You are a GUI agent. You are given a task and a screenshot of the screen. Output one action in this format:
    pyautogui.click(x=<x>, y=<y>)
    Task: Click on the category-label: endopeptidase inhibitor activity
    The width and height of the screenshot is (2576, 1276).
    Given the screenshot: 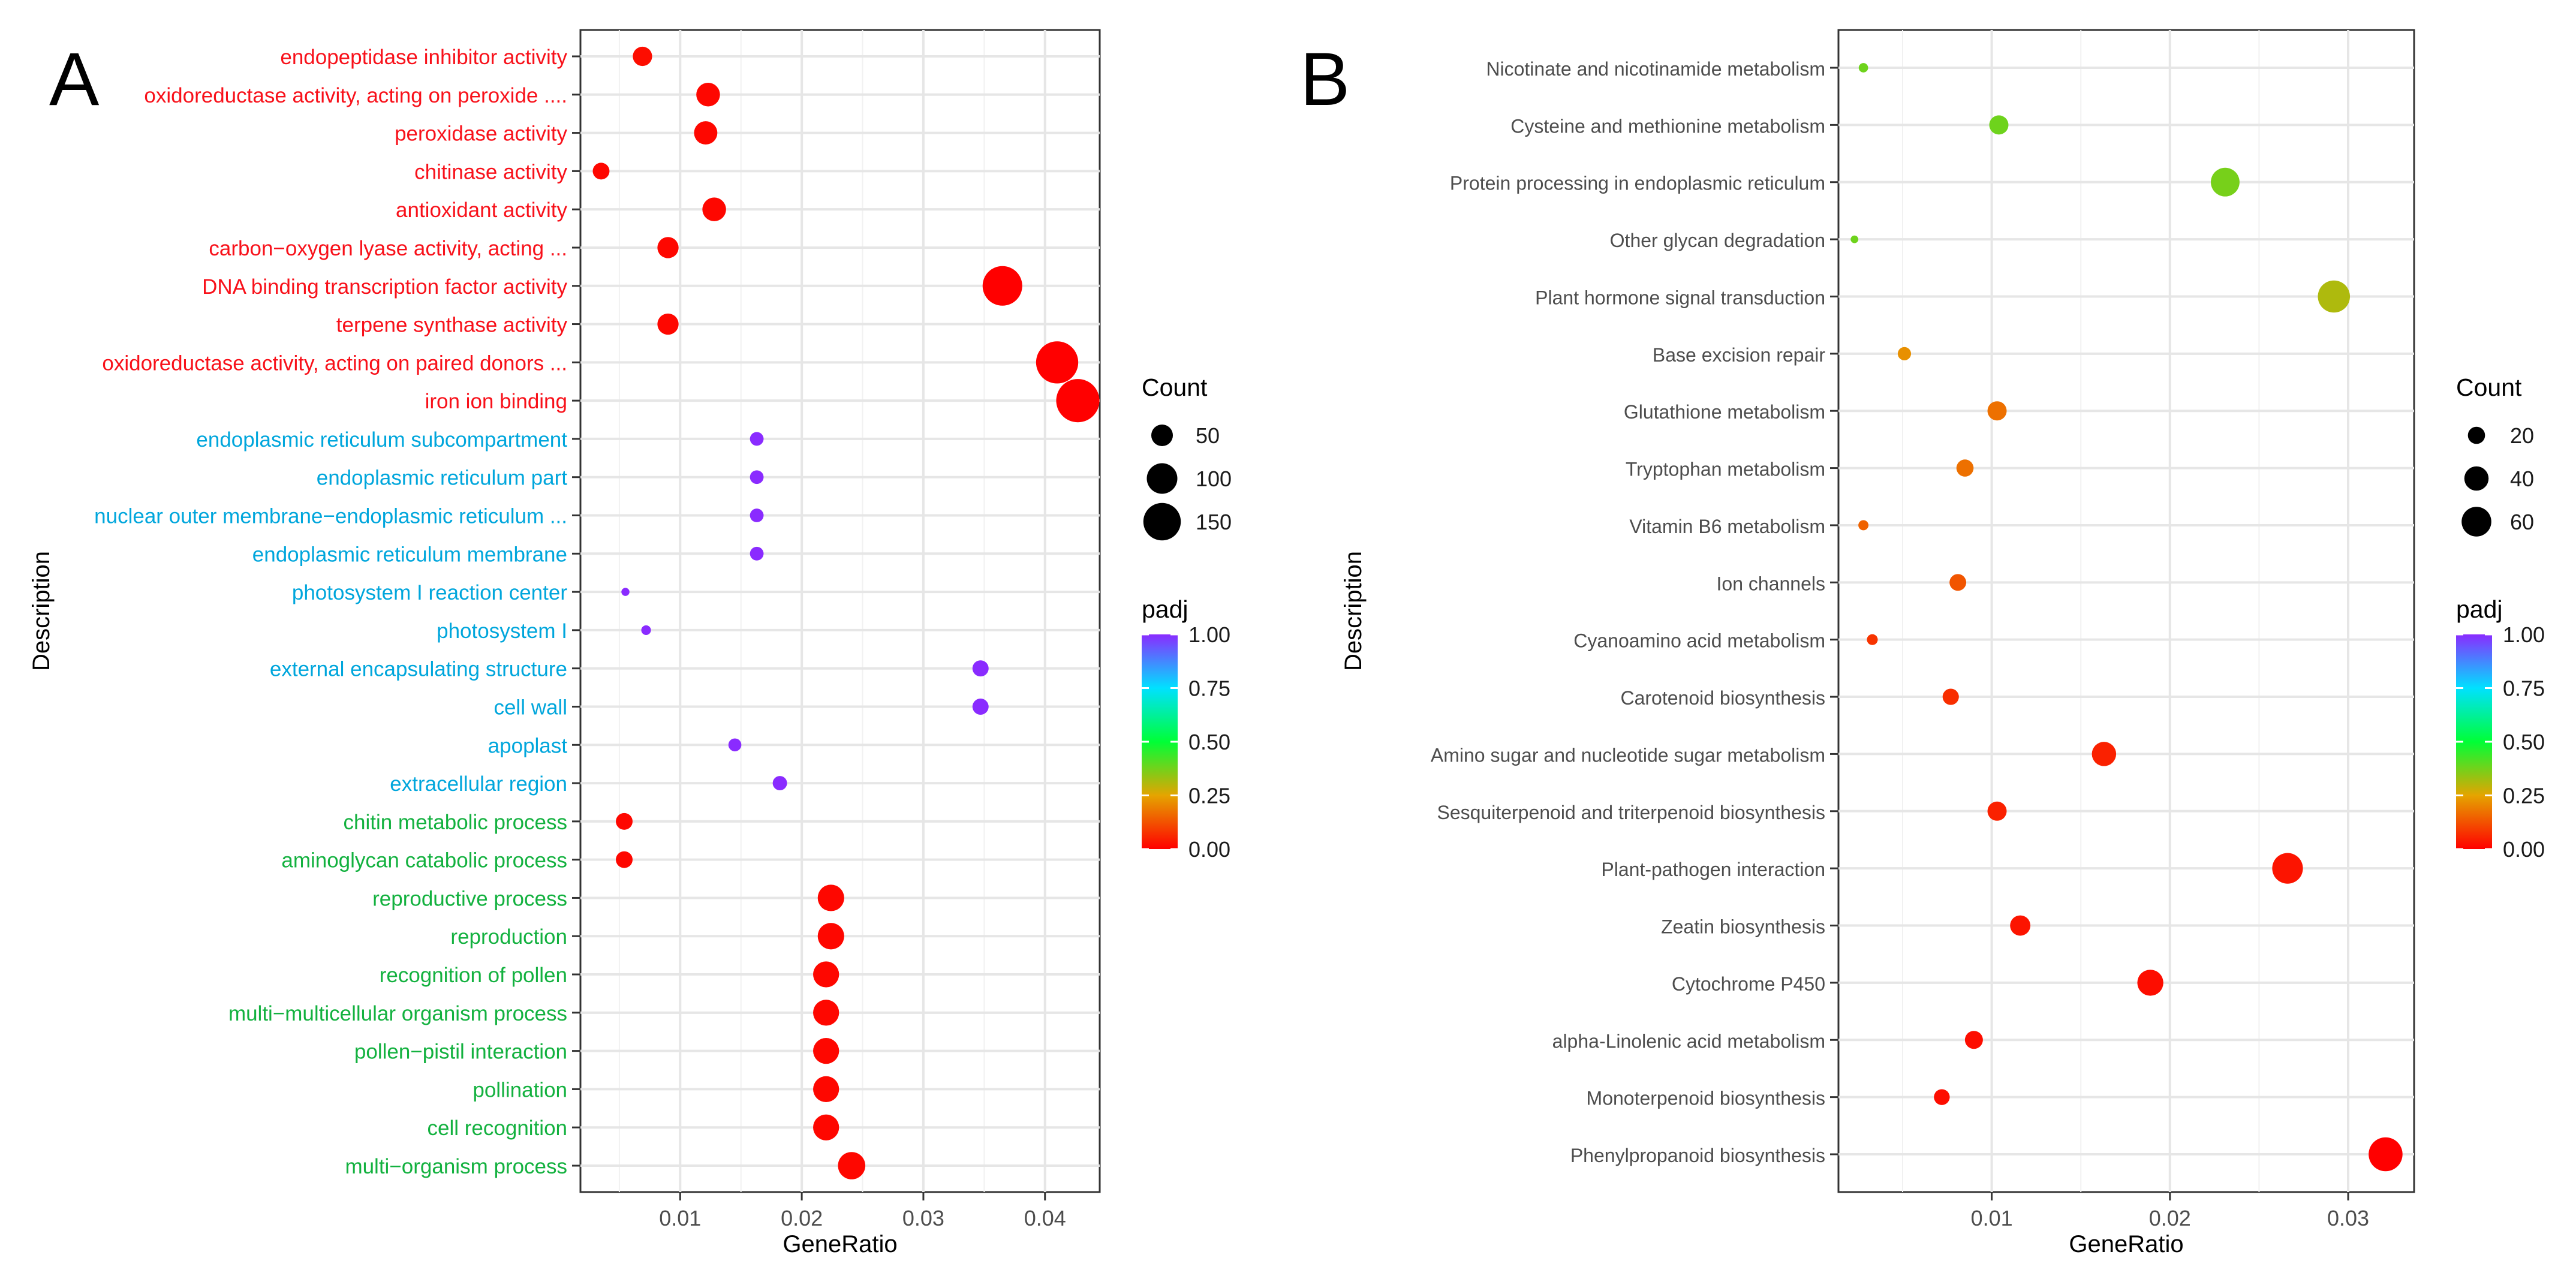 What is the action you would take?
    pyautogui.click(x=423, y=58)
    